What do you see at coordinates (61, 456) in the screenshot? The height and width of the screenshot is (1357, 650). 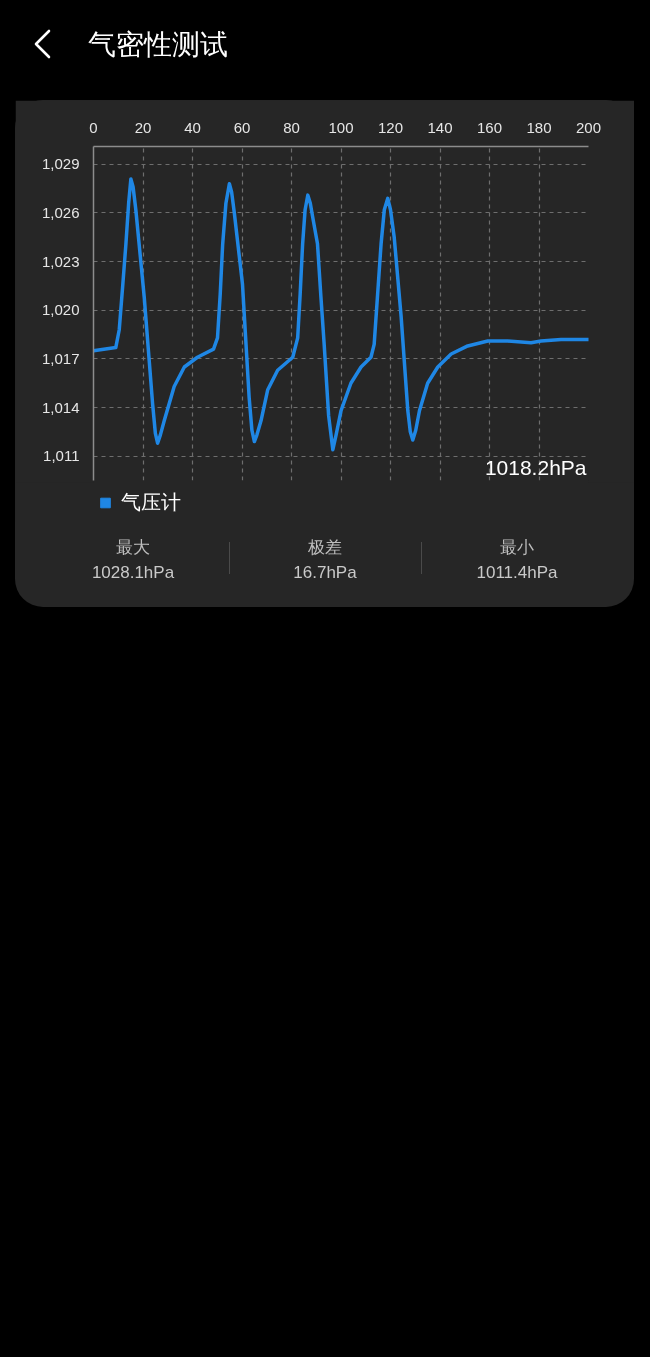 I see `y-tick-label: 1,011` at bounding box center [61, 456].